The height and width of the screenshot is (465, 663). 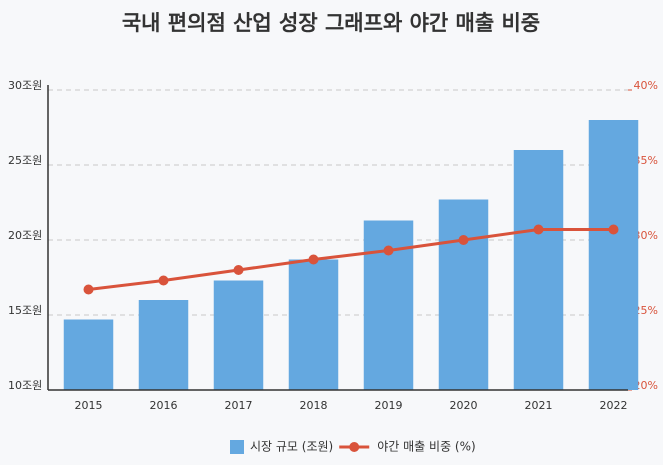 I want to click on line, so click(x=351, y=259).